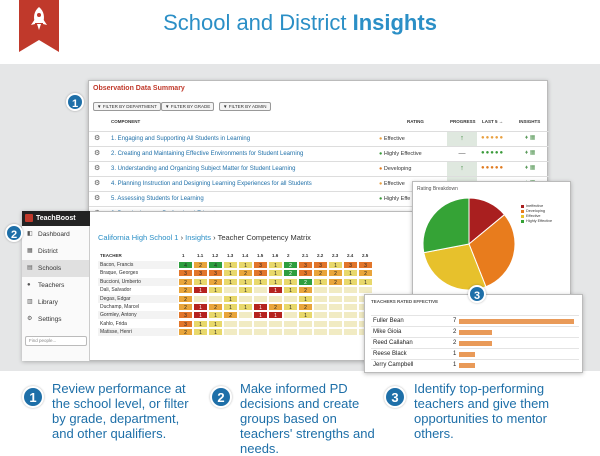  What do you see at coordinates (120, 307) in the screenshot?
I see `teacher-name: Duchamp, Marcel` at bounding box center [120, 307].